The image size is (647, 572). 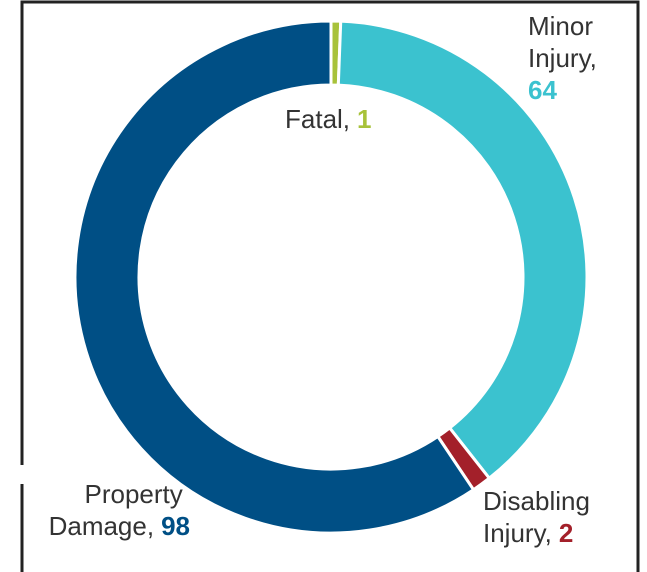 I want to click on slice-value: 64, so click(x=542, y=90).